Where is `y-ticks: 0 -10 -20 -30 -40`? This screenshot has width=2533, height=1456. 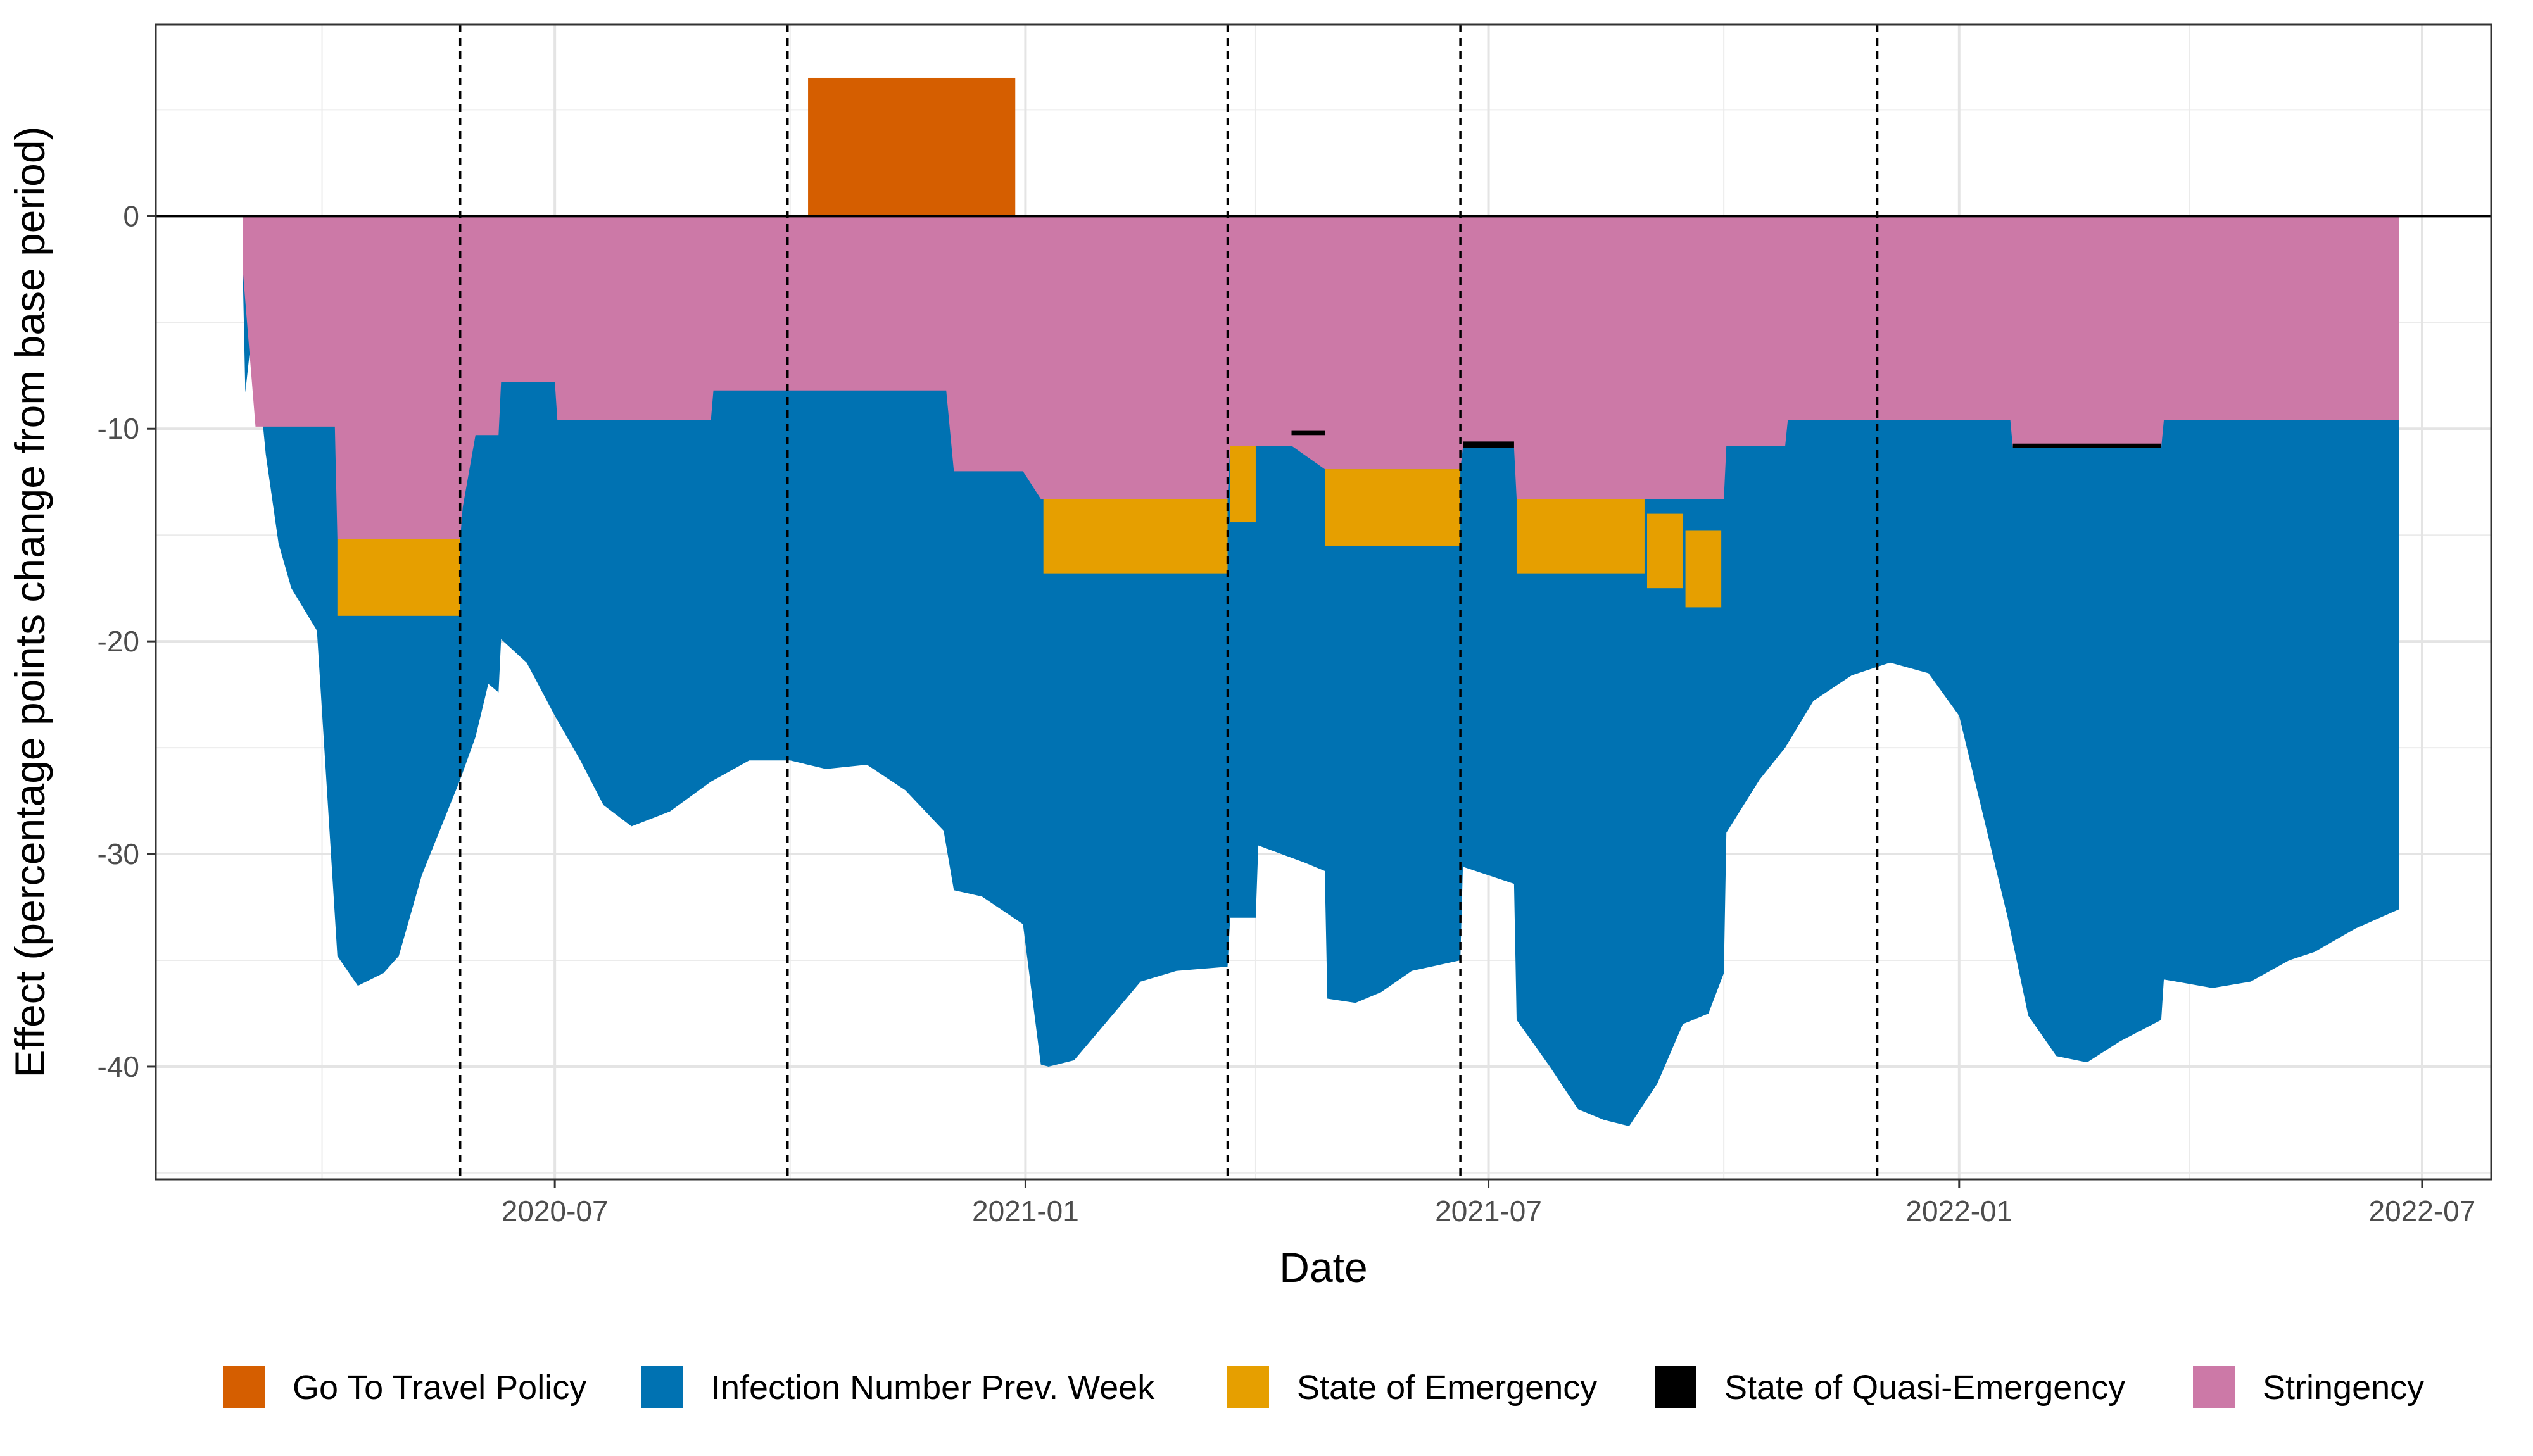
y-ticks: 0 -10 -20 -30 -40 is located at coordinates (127, 641).